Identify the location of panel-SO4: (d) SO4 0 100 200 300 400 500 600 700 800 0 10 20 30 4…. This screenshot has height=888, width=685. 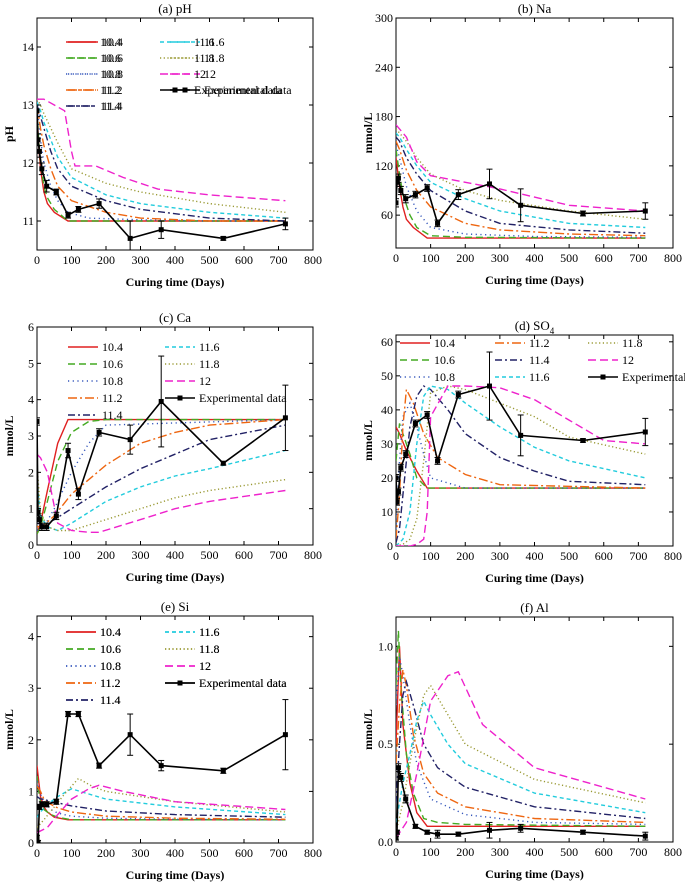
(523, 451).